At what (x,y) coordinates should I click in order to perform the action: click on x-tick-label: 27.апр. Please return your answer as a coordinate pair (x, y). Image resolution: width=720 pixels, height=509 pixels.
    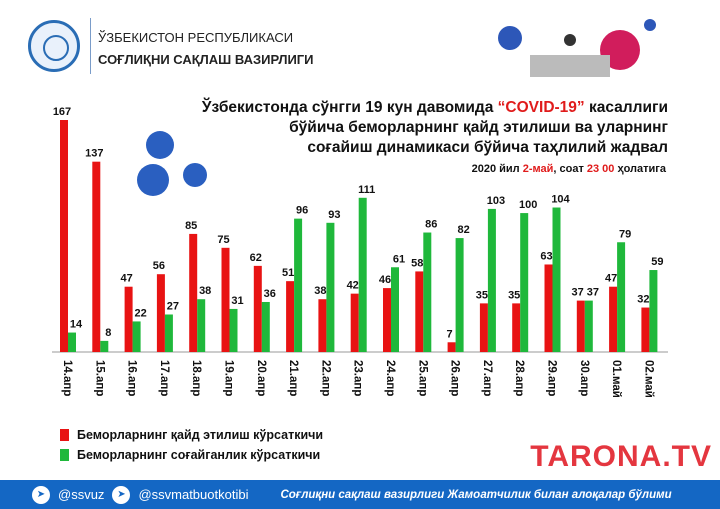
    Looking at the image, I should click on (487, 378).